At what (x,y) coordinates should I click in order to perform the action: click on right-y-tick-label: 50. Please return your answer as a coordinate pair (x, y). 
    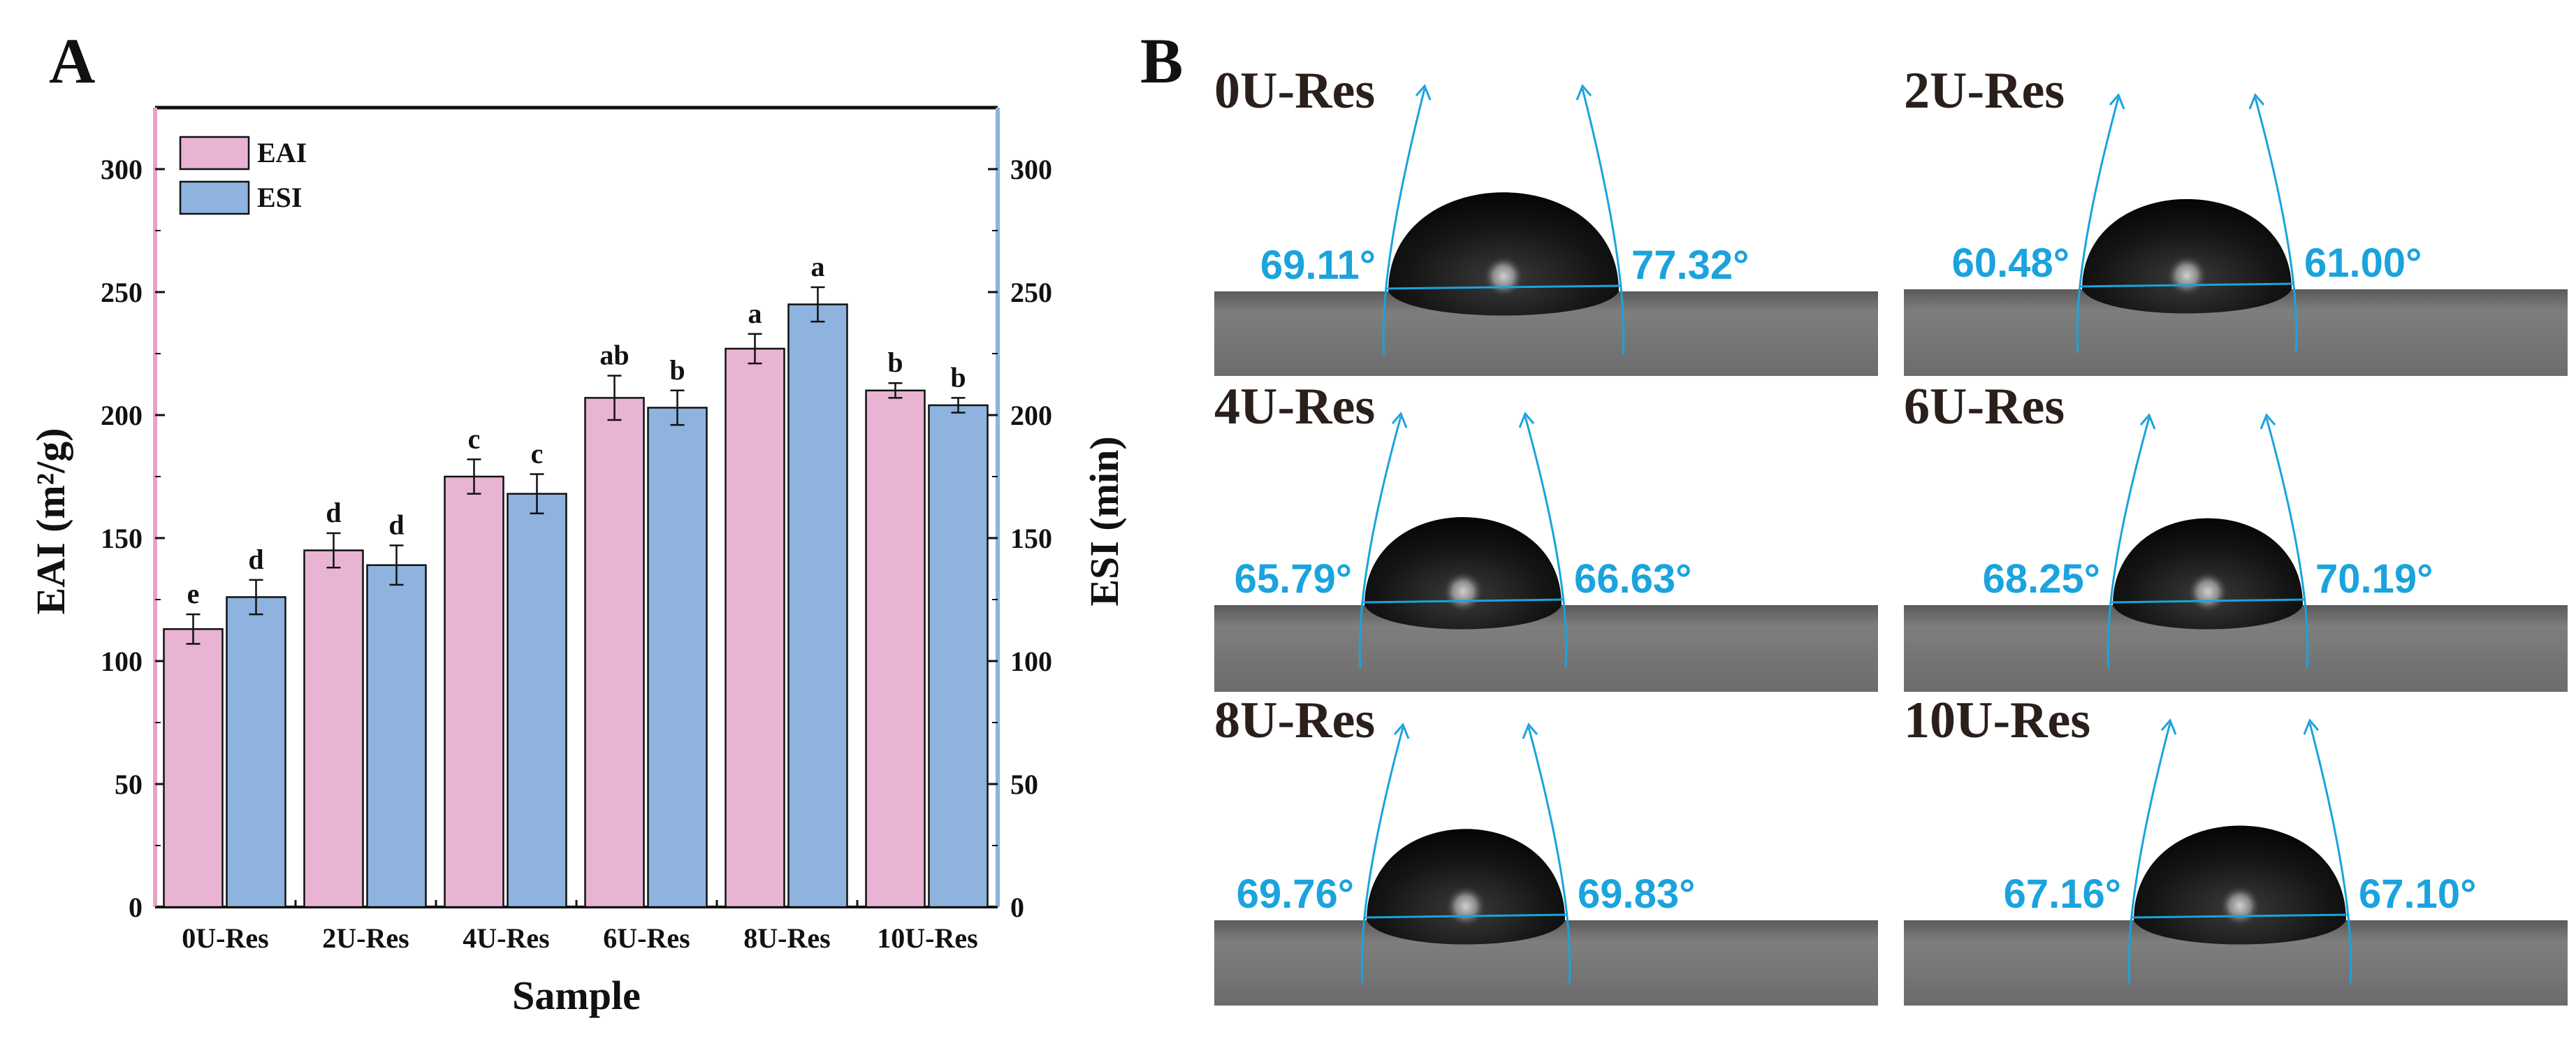
    Looking at the image, I should click on (1024, 784).